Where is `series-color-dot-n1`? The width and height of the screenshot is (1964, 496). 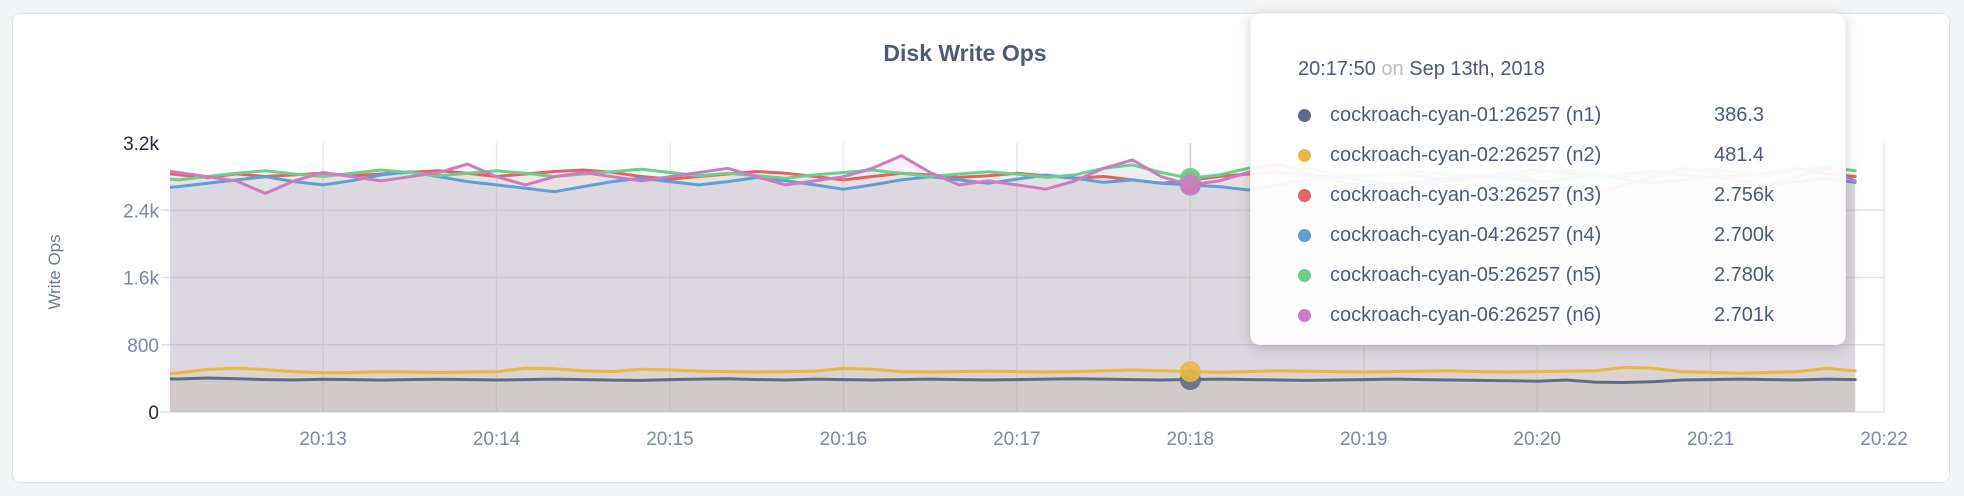
series-color-dot-n1 is located at coordinates (1304, 115).